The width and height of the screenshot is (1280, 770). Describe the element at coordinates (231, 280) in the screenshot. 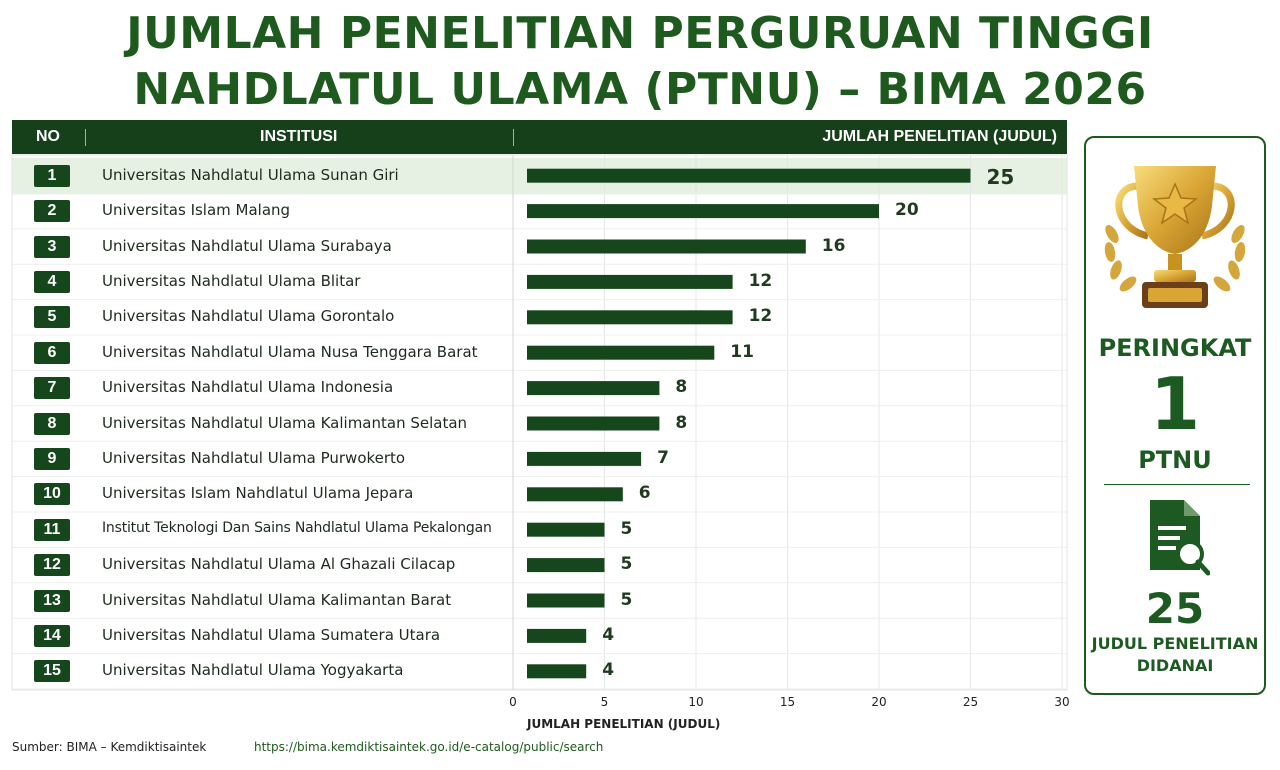

I see `institution-name: Universitas Nahdlatul Ulama Blitar` at that location.